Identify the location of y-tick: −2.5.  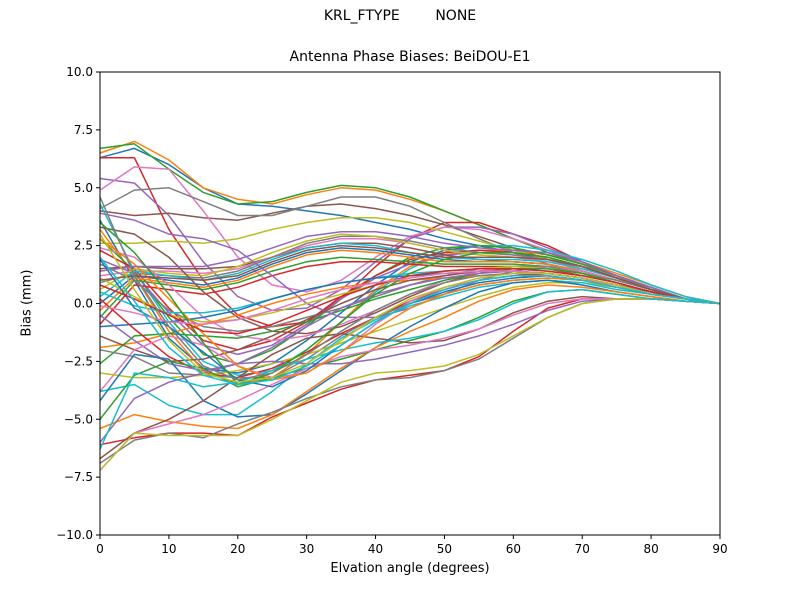
(82, 361).